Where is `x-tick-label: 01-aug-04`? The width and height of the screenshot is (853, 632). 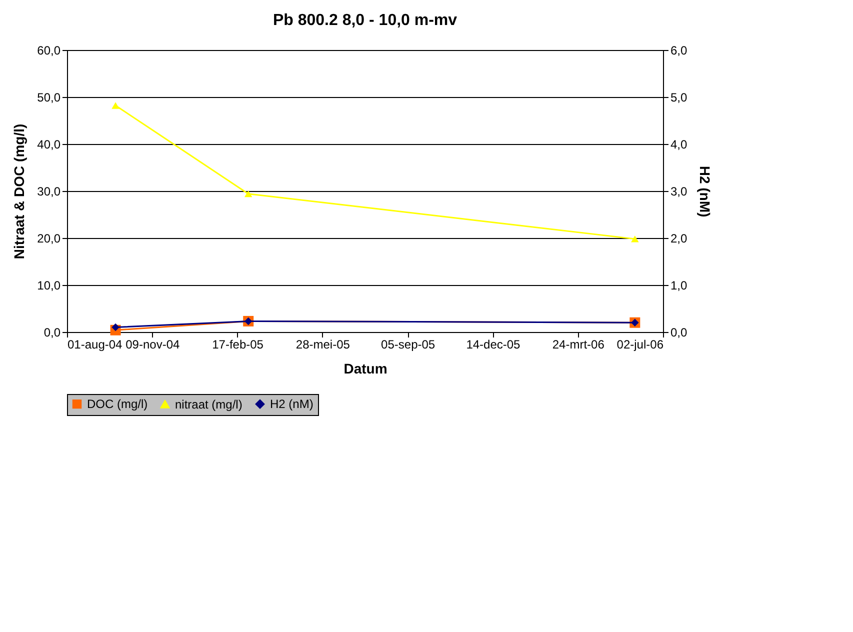 x-tick-label: 01-aug-04 is located at coordinates (95, 345).